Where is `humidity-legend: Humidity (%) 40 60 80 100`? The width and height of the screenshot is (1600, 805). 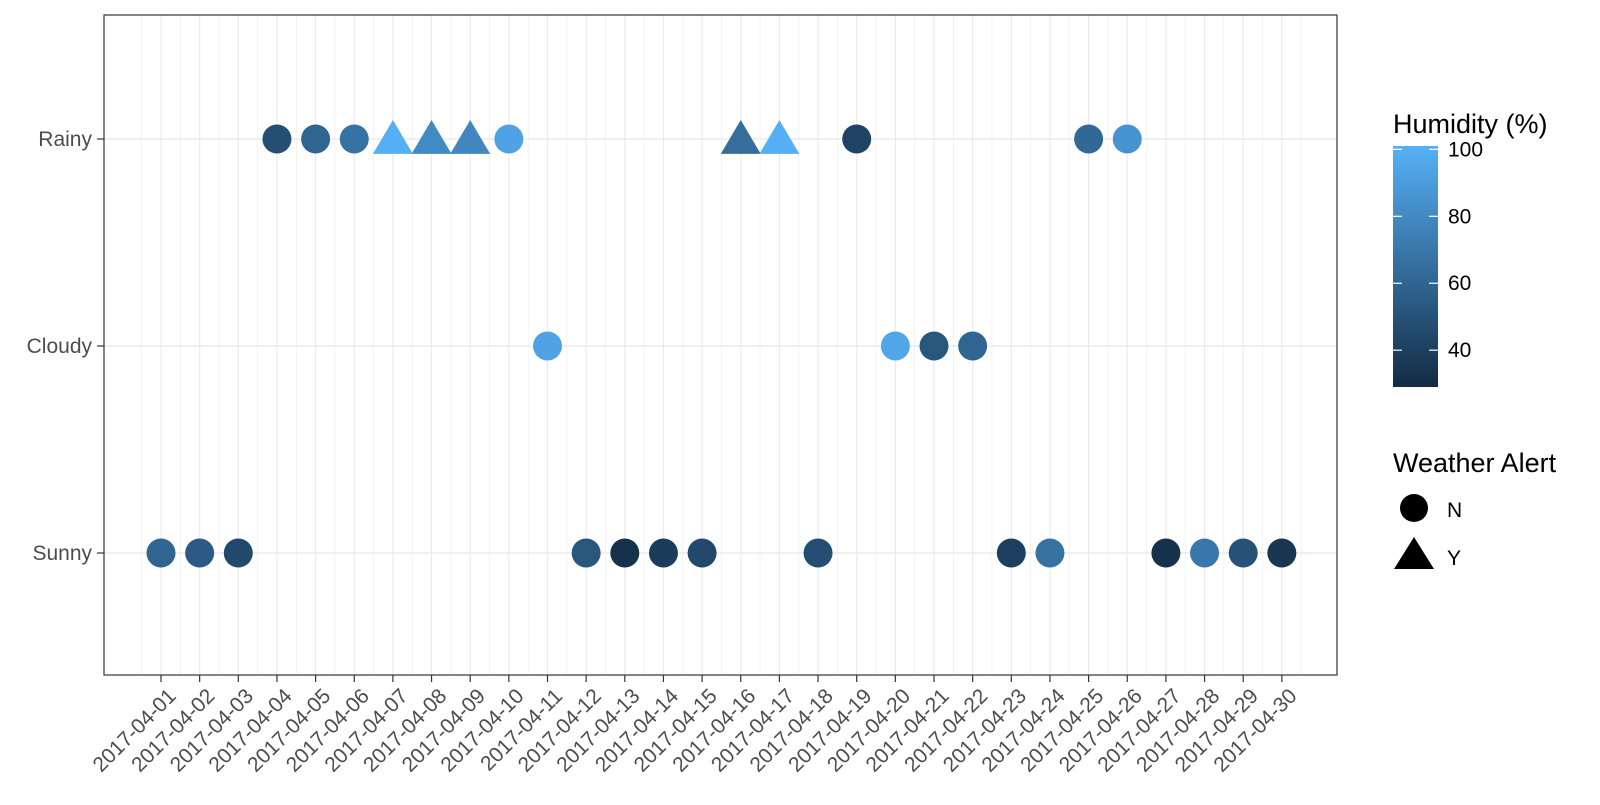
humidity-legend: Humidity (%) 40 60 80 100 is located at coordinates (1470, 248).